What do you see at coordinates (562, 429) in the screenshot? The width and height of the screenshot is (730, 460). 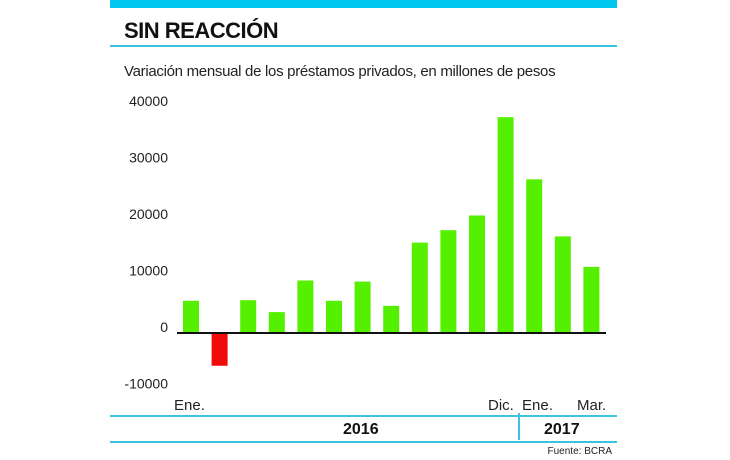 I see `year-label-2017: 2017` at bounding box center [562, 429].